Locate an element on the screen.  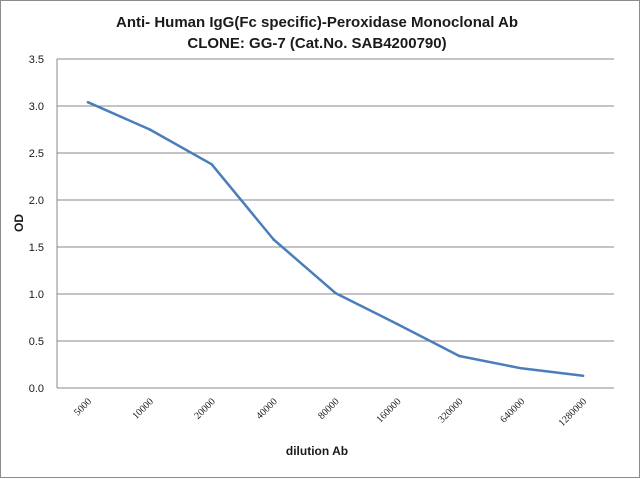
x-axis-title: dilution Ab is located at coordinates (317, 451).